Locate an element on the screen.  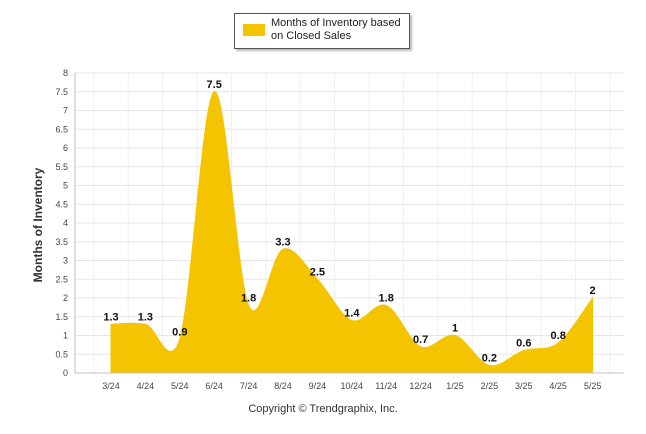
y-tick-label: 6 is located at coordinates (65, 148).